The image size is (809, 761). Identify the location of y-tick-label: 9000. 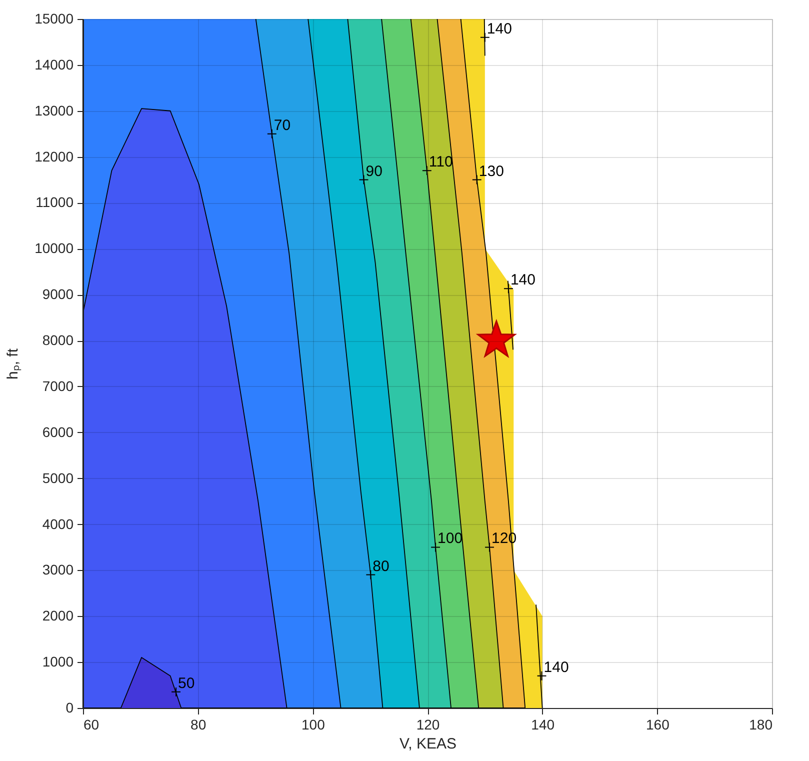
(58, 294).